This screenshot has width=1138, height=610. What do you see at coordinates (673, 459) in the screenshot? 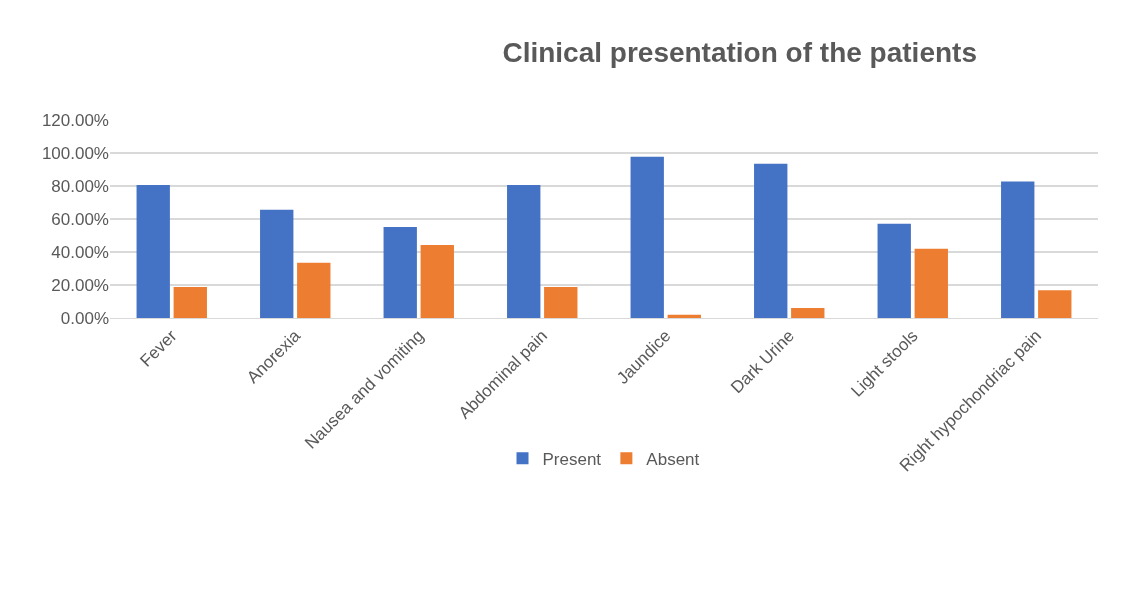
I see `legend-label: Absent` at bounding box center [673, 459].